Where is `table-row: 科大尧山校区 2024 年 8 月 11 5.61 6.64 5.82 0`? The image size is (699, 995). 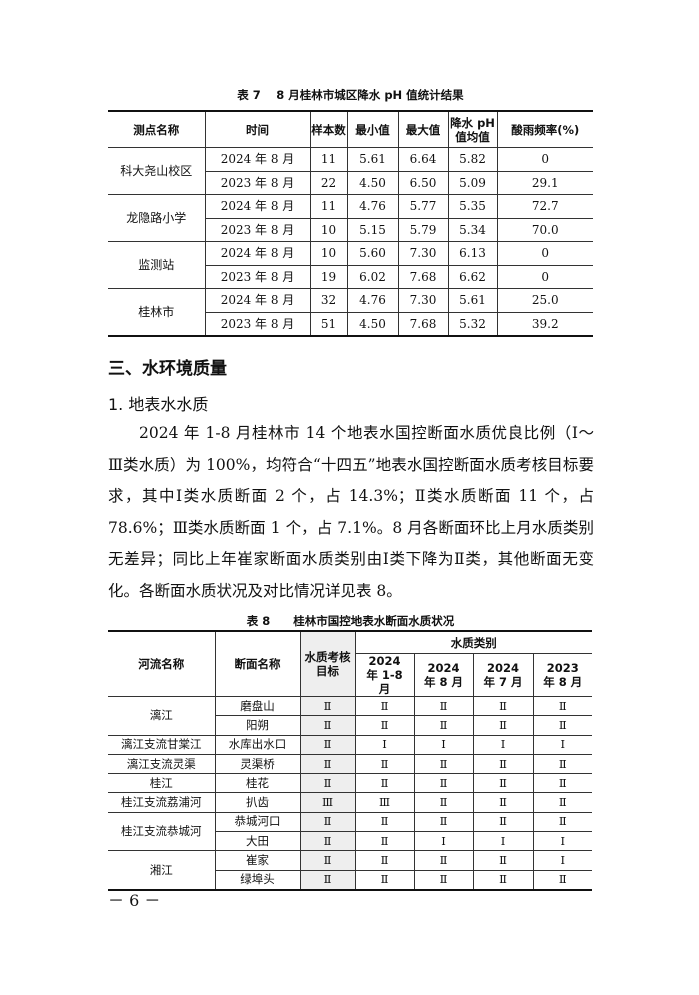 table-row: 科大尧山校区 2024 年 8 月 11 5.61 6.64 5.82 0 is located at coordinates (350, 171).